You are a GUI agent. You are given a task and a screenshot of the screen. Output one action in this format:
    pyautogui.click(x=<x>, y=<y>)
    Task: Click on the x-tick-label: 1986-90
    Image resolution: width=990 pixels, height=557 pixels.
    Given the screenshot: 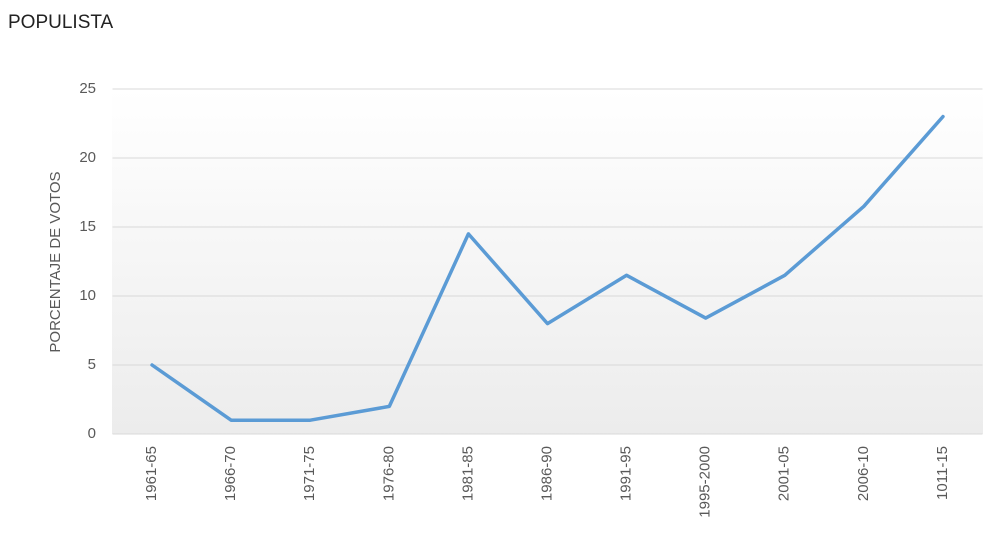 What is the action you would take?
    pyautogui.click(x=546, y=473)
    